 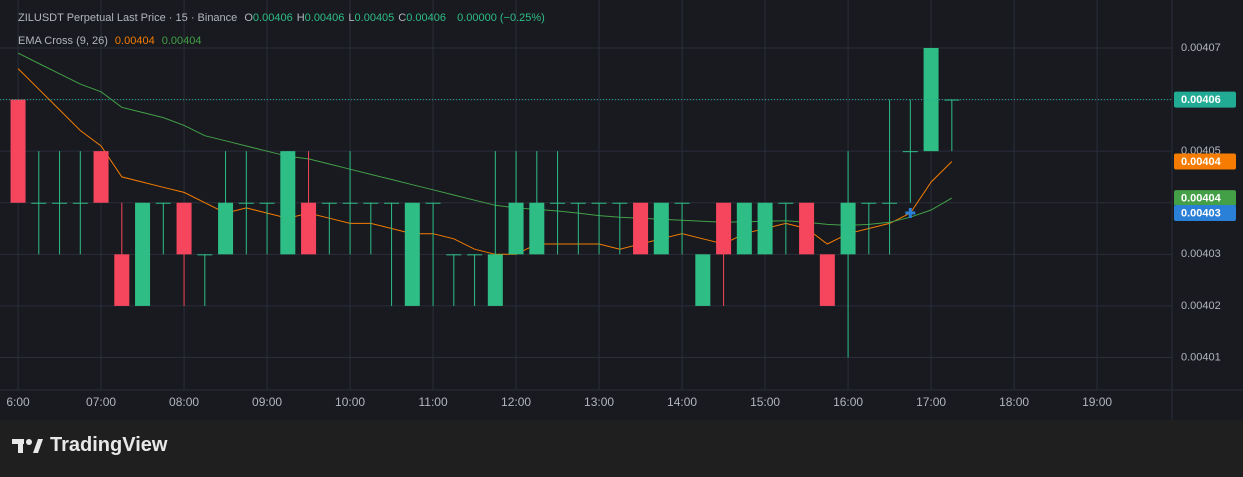 What do you see at coordinates (1201, 306) in the screenshot?
I see `y-tick-label: 0.00402` at bounding box center [1201, 306].